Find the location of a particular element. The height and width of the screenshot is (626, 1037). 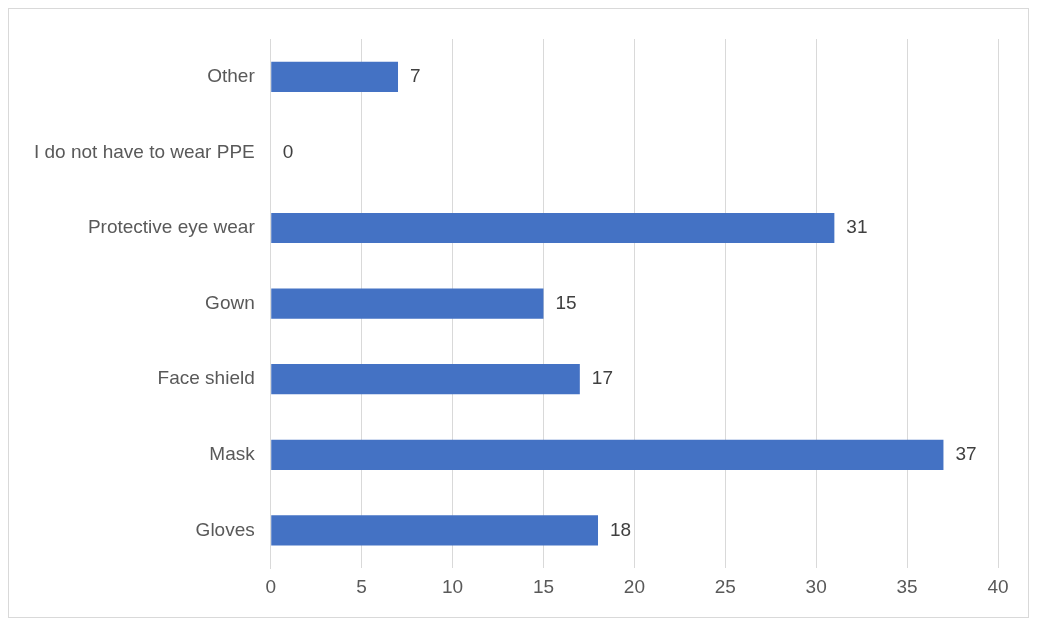

data-label: 37 is located at coordinates (966, 454).